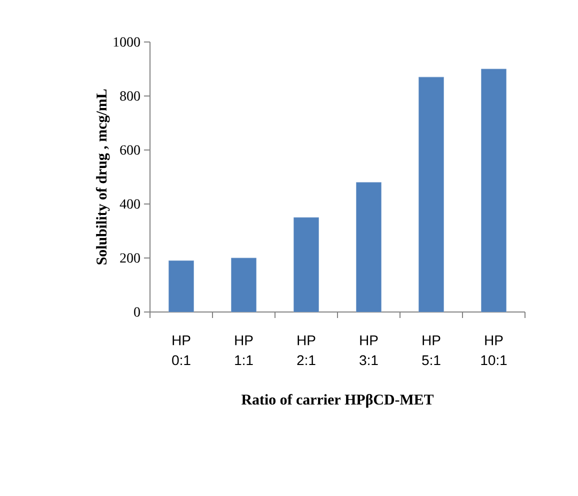  Describe the element at coordinates (494, 351) in the screenshot. I see `x-tick-label: HP 10:1` at that location.